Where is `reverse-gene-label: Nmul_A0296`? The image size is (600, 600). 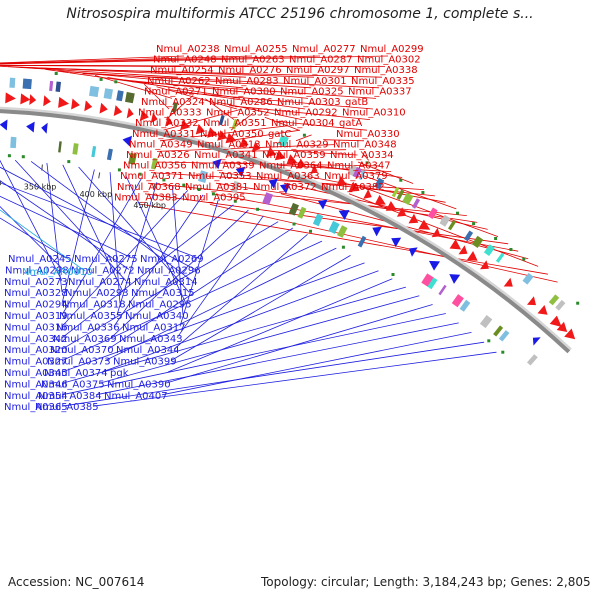
reverse-gene-label: Nmul_A0296 is located at coordinates (169, 270).